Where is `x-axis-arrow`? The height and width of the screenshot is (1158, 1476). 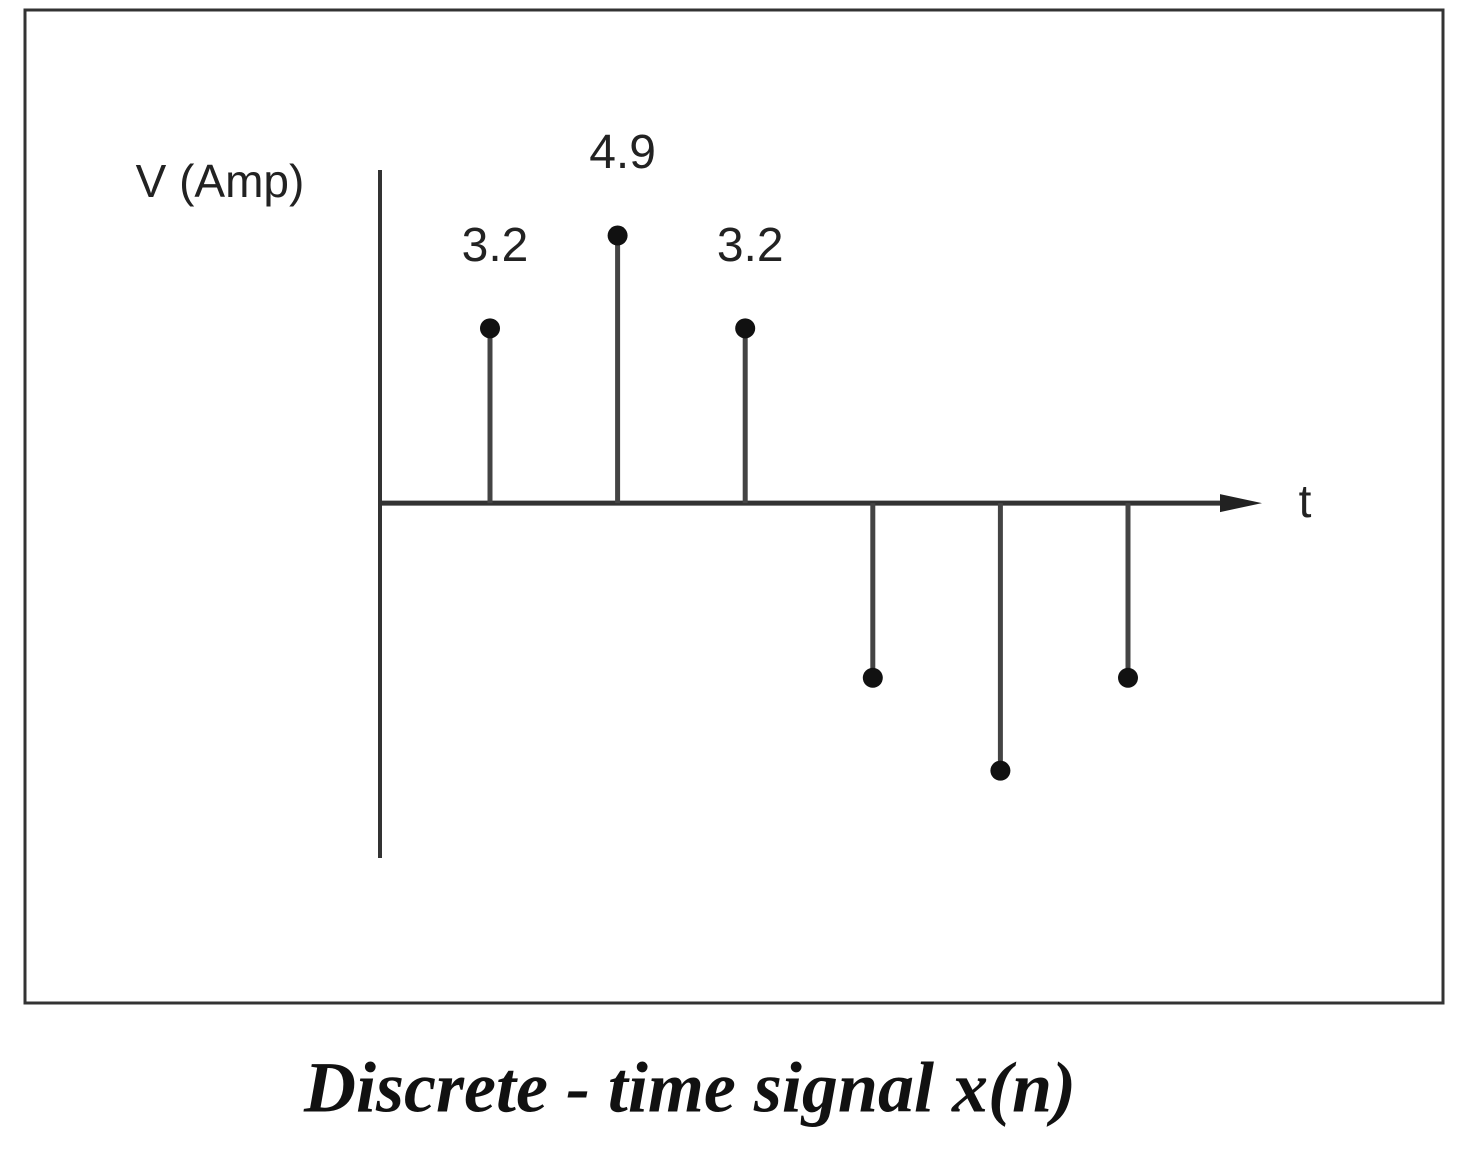 x-axis-arrow is located at coordinates (1241, 503).